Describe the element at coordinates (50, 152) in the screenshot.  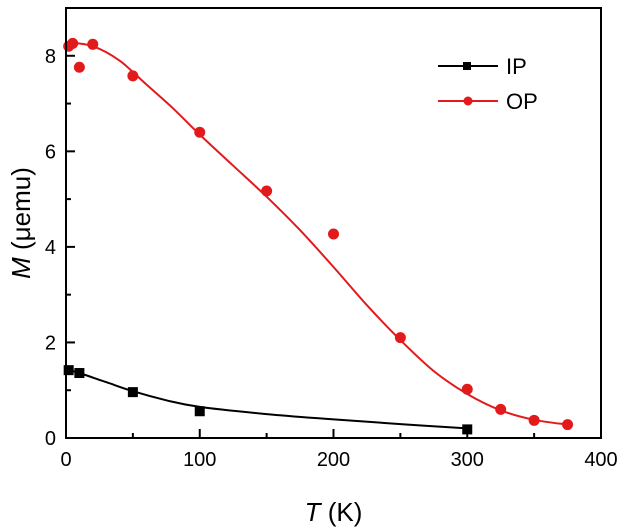
I see `y-tick-label: 6` at that location.